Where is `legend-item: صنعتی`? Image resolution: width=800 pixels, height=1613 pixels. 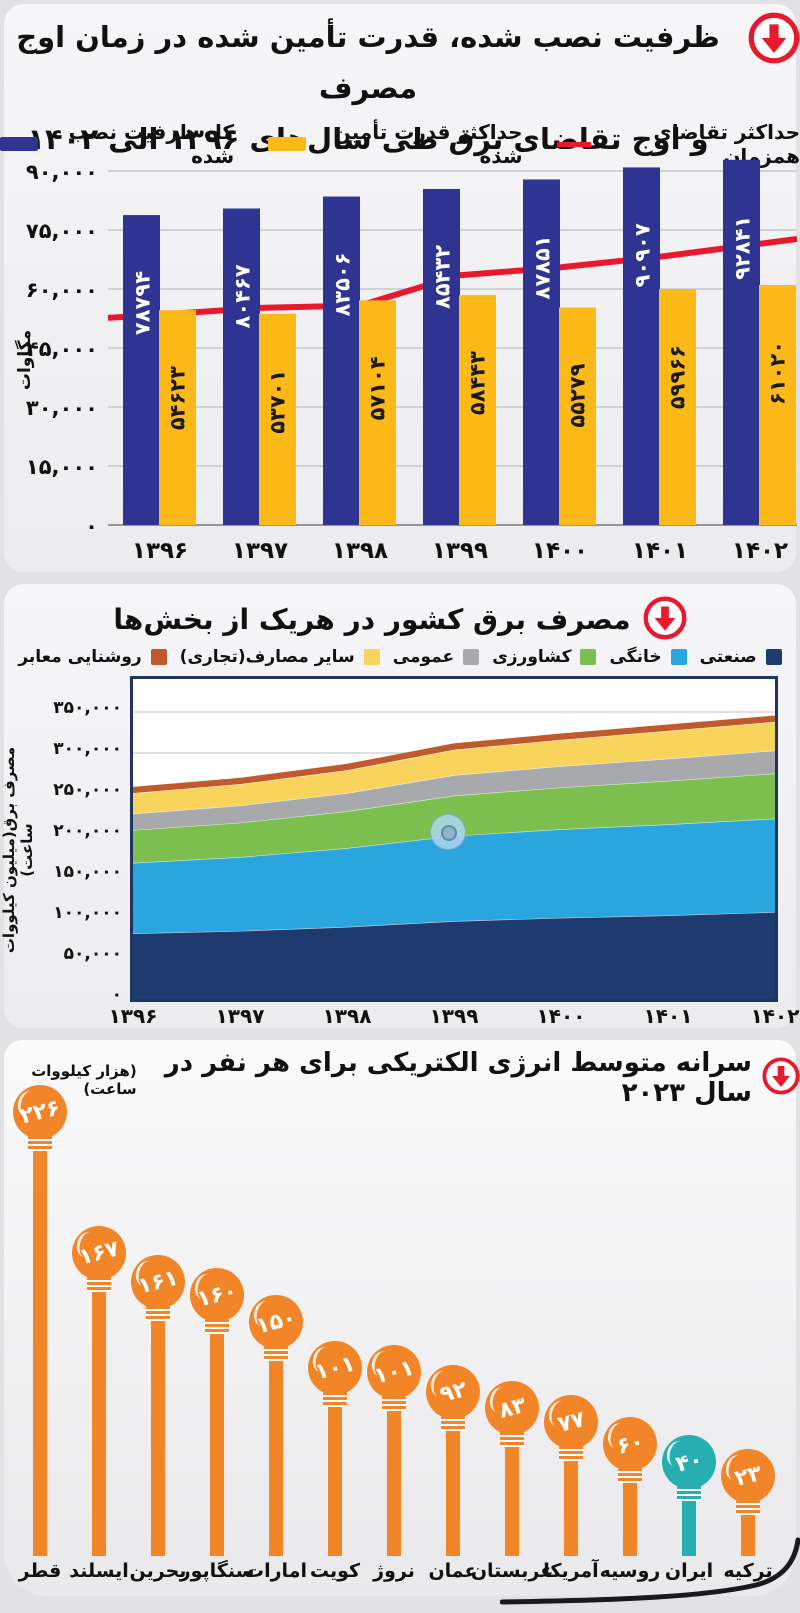 legend-item: صنعتی is located at coordinates (741, 657).